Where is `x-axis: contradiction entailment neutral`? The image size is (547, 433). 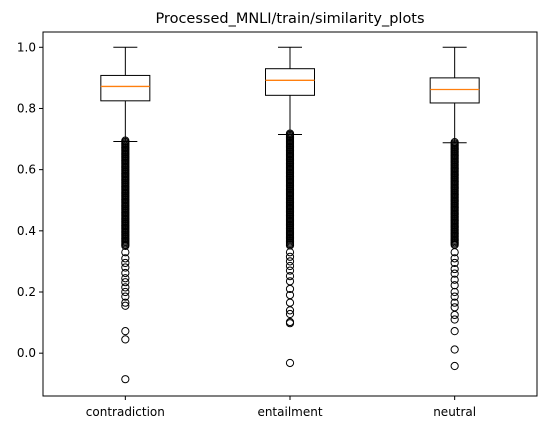
x-axis: contradiction entailment neutral is located at coordinates (281, 407).